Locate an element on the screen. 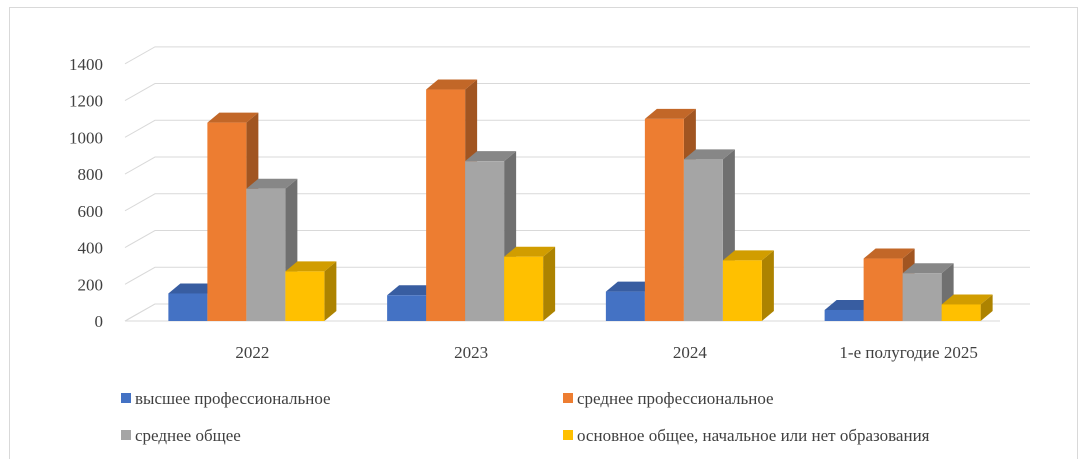  y-tick-label: 1400 is located at coordinates (86, 64).